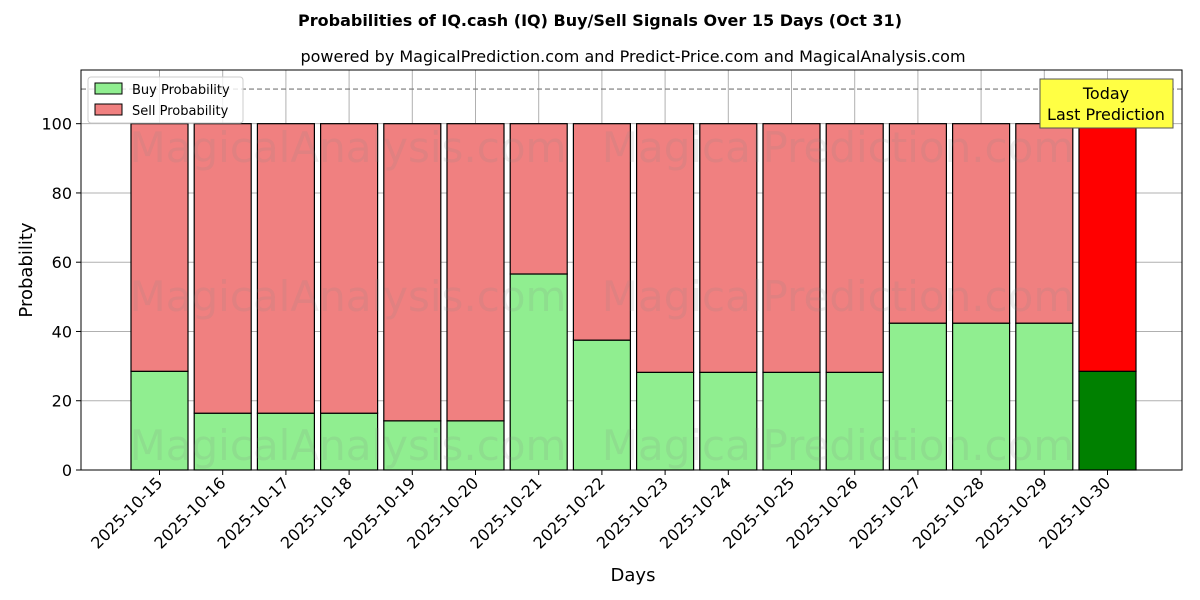 This screenshot has height=600, width=1200. What do you see at coordinates (62, 401) in the screenshot?
I see `y-tick-label: 20` at bounding box center [62, 401].